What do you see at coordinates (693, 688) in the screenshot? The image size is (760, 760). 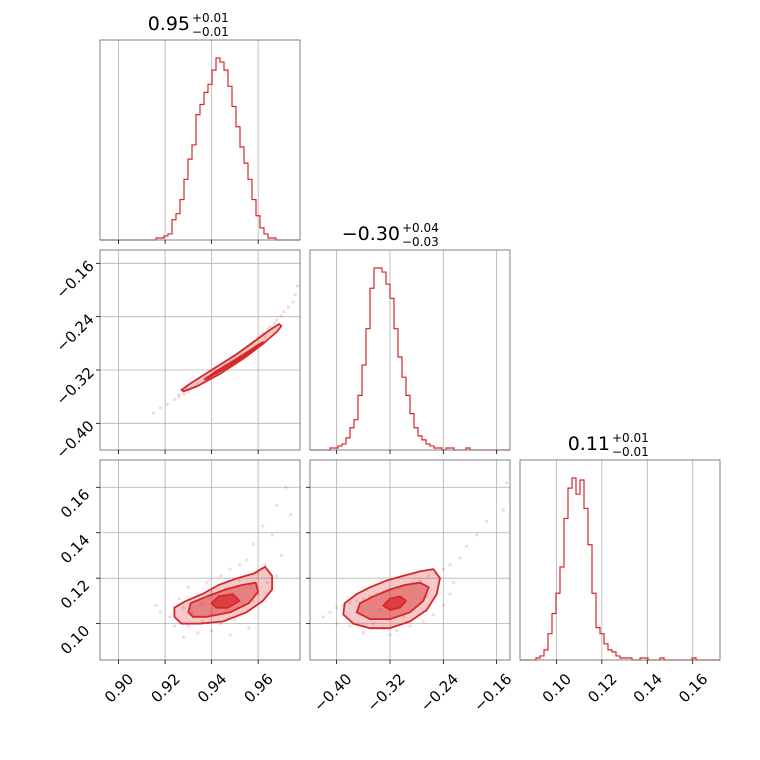 I see `x-tick-label: 0.16` at bounding box center [693, 688].